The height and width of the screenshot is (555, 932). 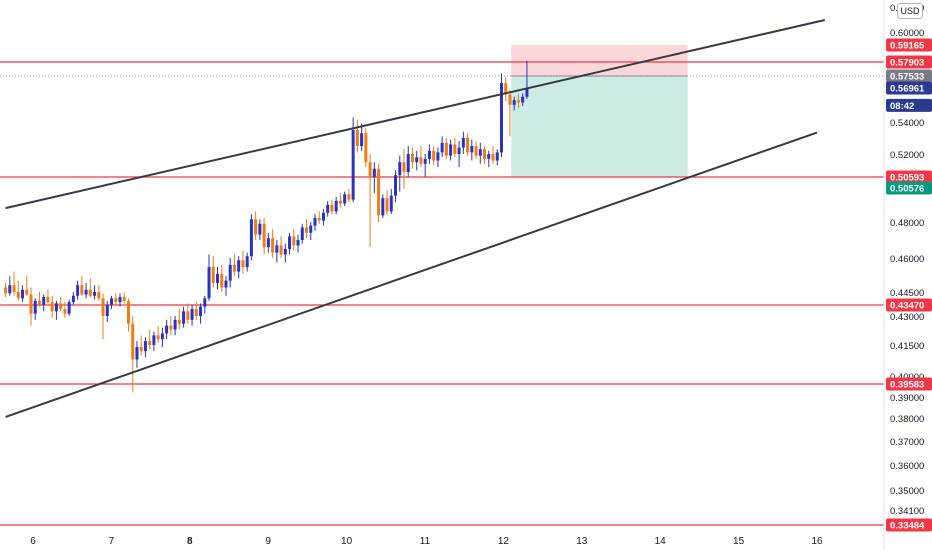 What do you see at coordinates (112, 541) in the screenshot?
I see `time-tick-label: 7` at bounding box center [112, 541].